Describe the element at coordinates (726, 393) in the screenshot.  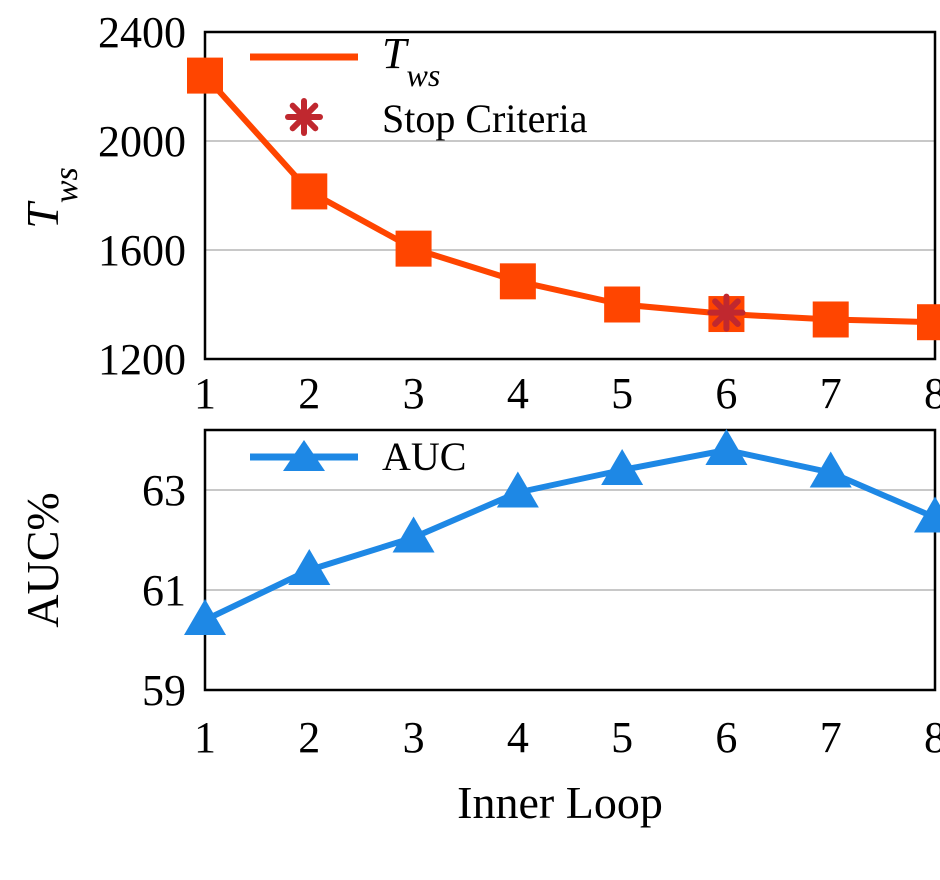
I see `tws-x-tick-label: 6` at that location.